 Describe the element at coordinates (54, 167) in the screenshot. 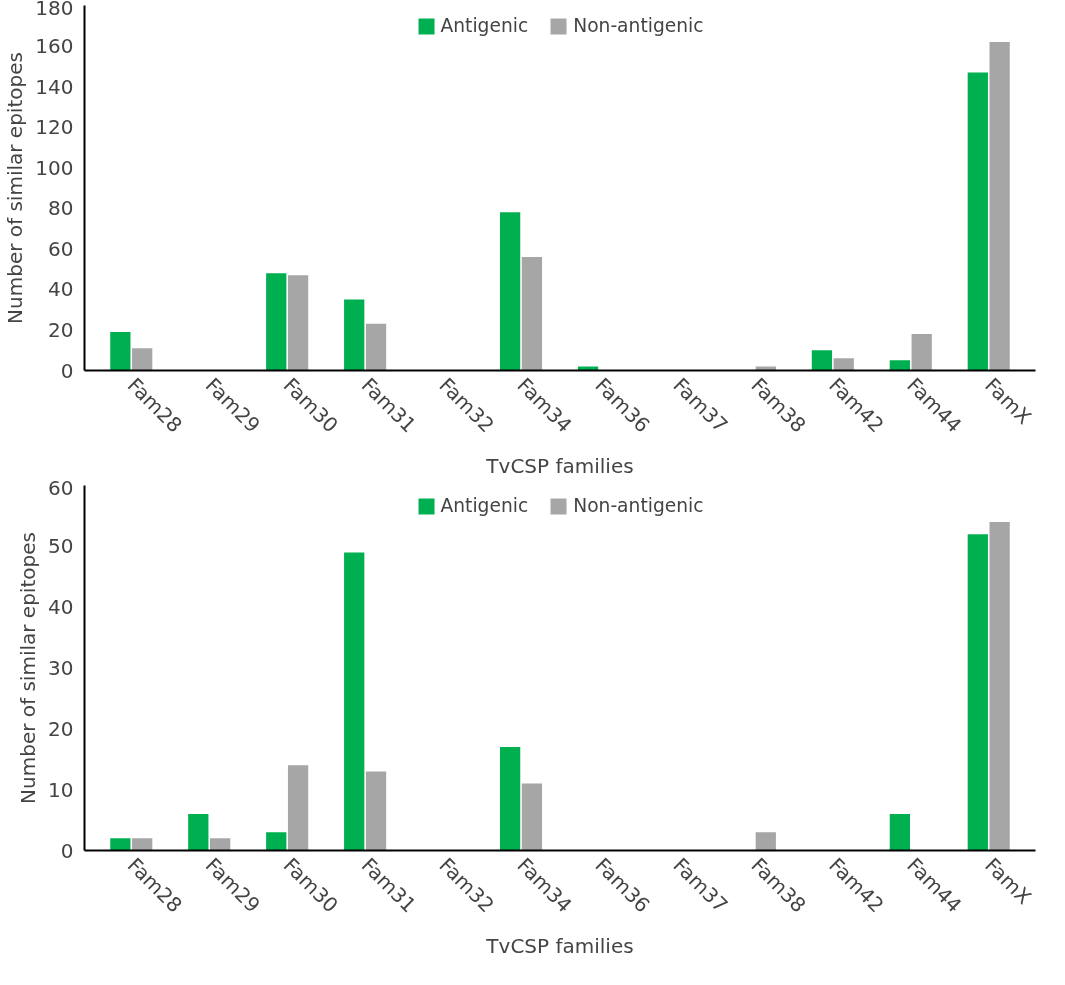

I see `y-tick-label: 100` at that location.